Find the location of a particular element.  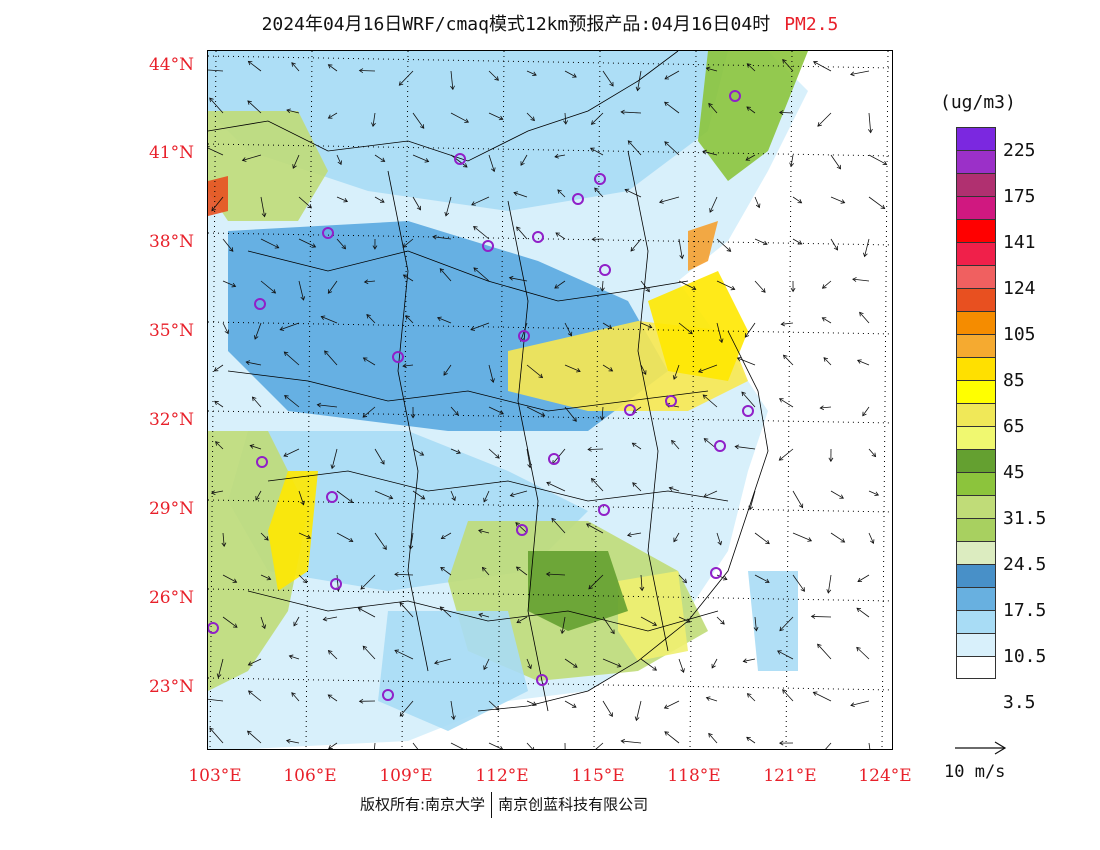

bohai-orange-patch is located at coordinates (703, 246).